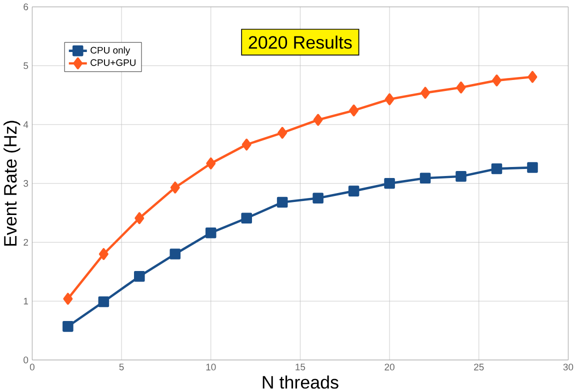  Describe the element at coordinates (211, 367) in the screenshot. I see `x-tick-label: 10` at that location.